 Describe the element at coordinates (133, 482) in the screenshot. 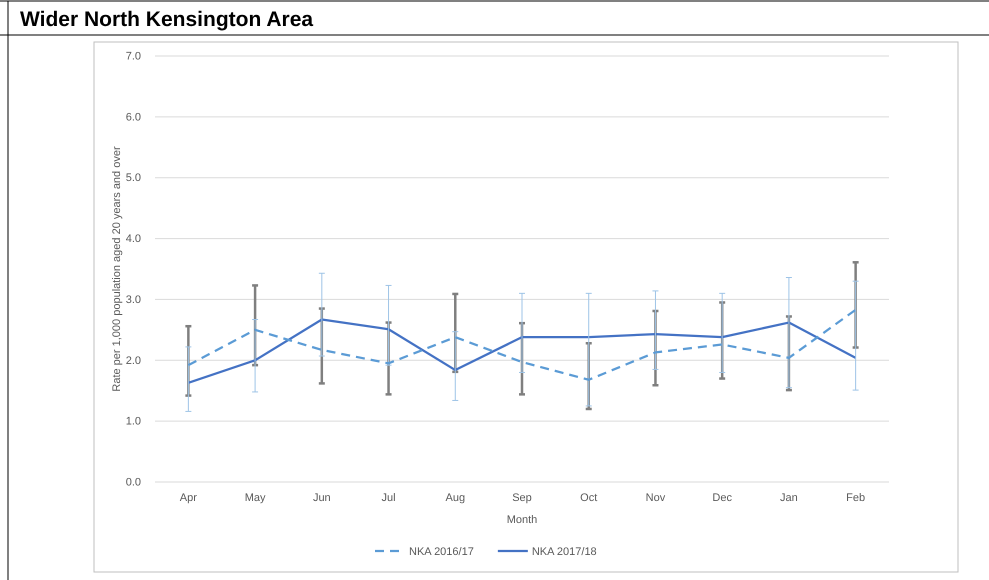

I see `y-tick-label: 0.0` at that location.